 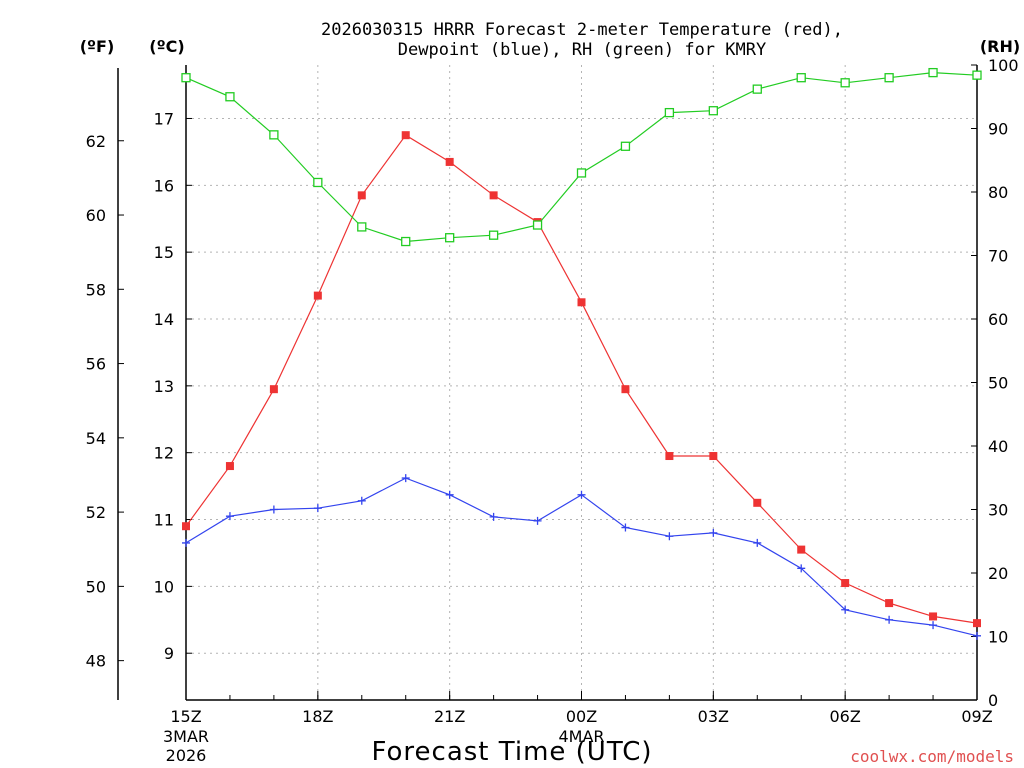 I want to click on celsius-axis-unit: (ºC), so click(x=166, y=46).